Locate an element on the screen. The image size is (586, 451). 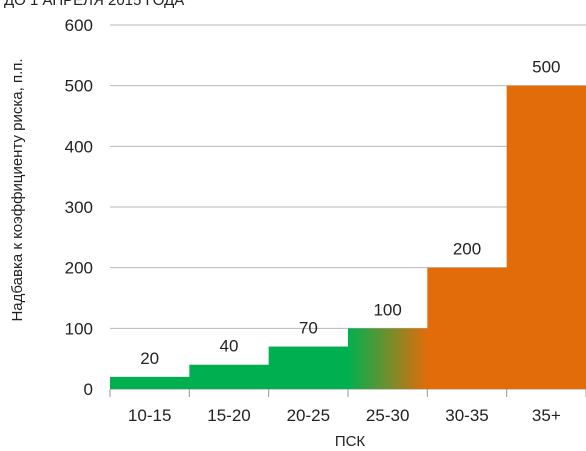
x-tick-label: 25-30 is located at coordinates (387, 415).